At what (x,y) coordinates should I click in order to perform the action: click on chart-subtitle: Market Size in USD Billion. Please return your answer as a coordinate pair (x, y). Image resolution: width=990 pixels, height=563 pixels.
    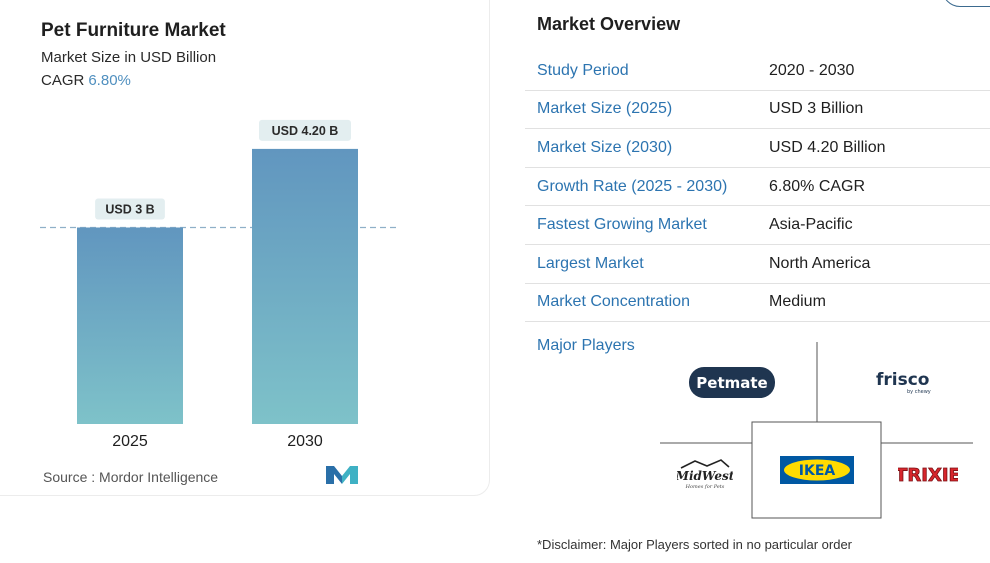
    Looking at the image, I should click on (129, 57).